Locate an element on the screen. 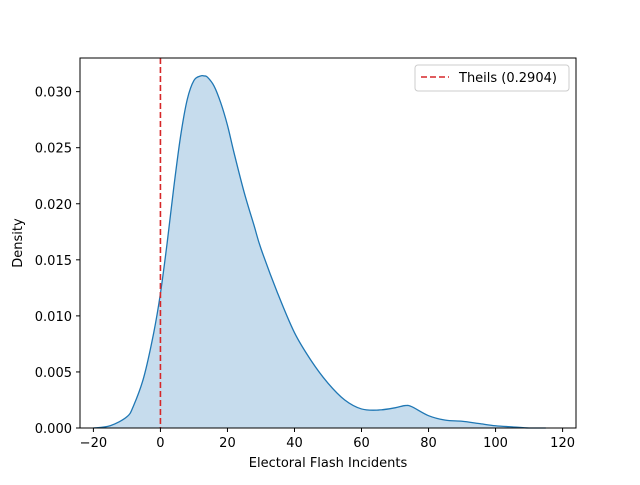 The width and height of the screenshot is (640, 485). y-tick-label: 0.005 is located at coordinates (53, 373).